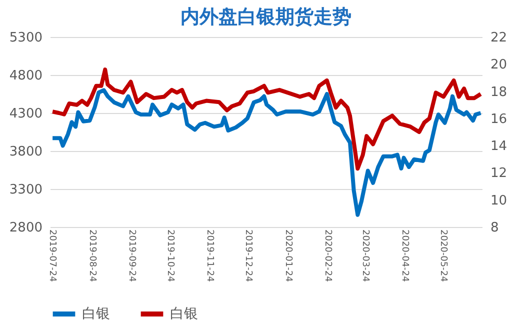 The height and width of the screenshot is (330, 515). Describe the element at coordinates (405, 256) in the screenshot. I see `x-tick-label: 2020-04-24` at that location.